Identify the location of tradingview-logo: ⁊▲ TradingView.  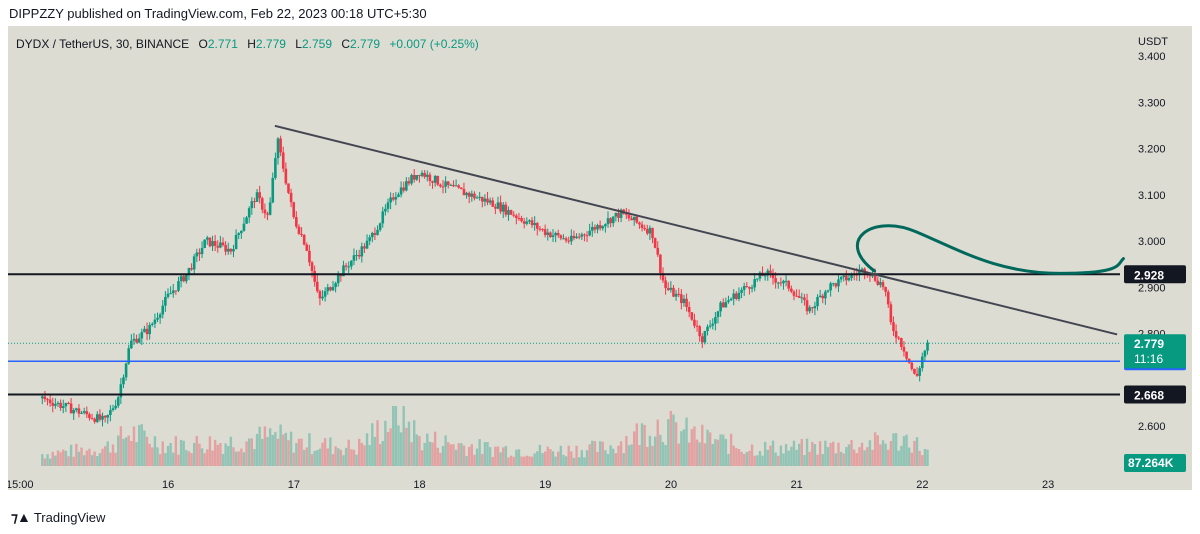
(58, 517).